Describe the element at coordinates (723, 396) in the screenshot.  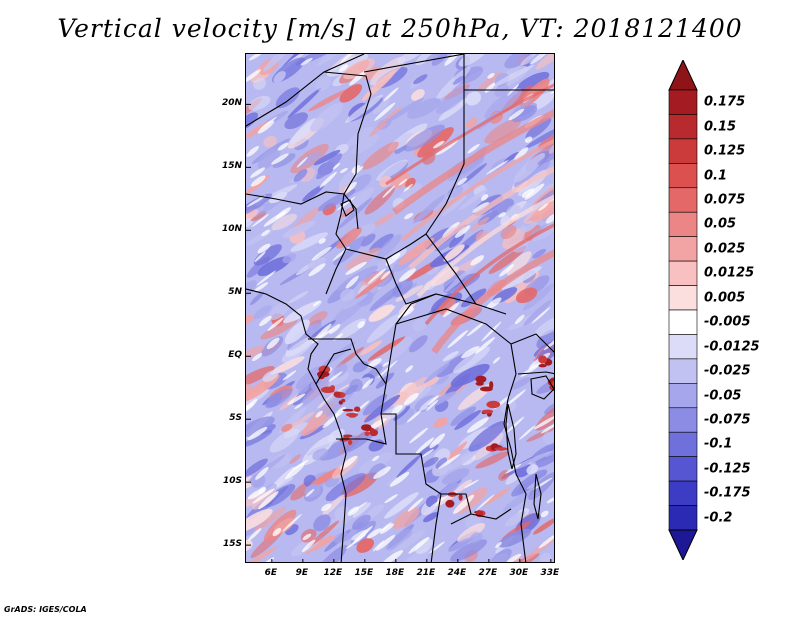
I see `colorbar-level-label: -0.05` at that location.